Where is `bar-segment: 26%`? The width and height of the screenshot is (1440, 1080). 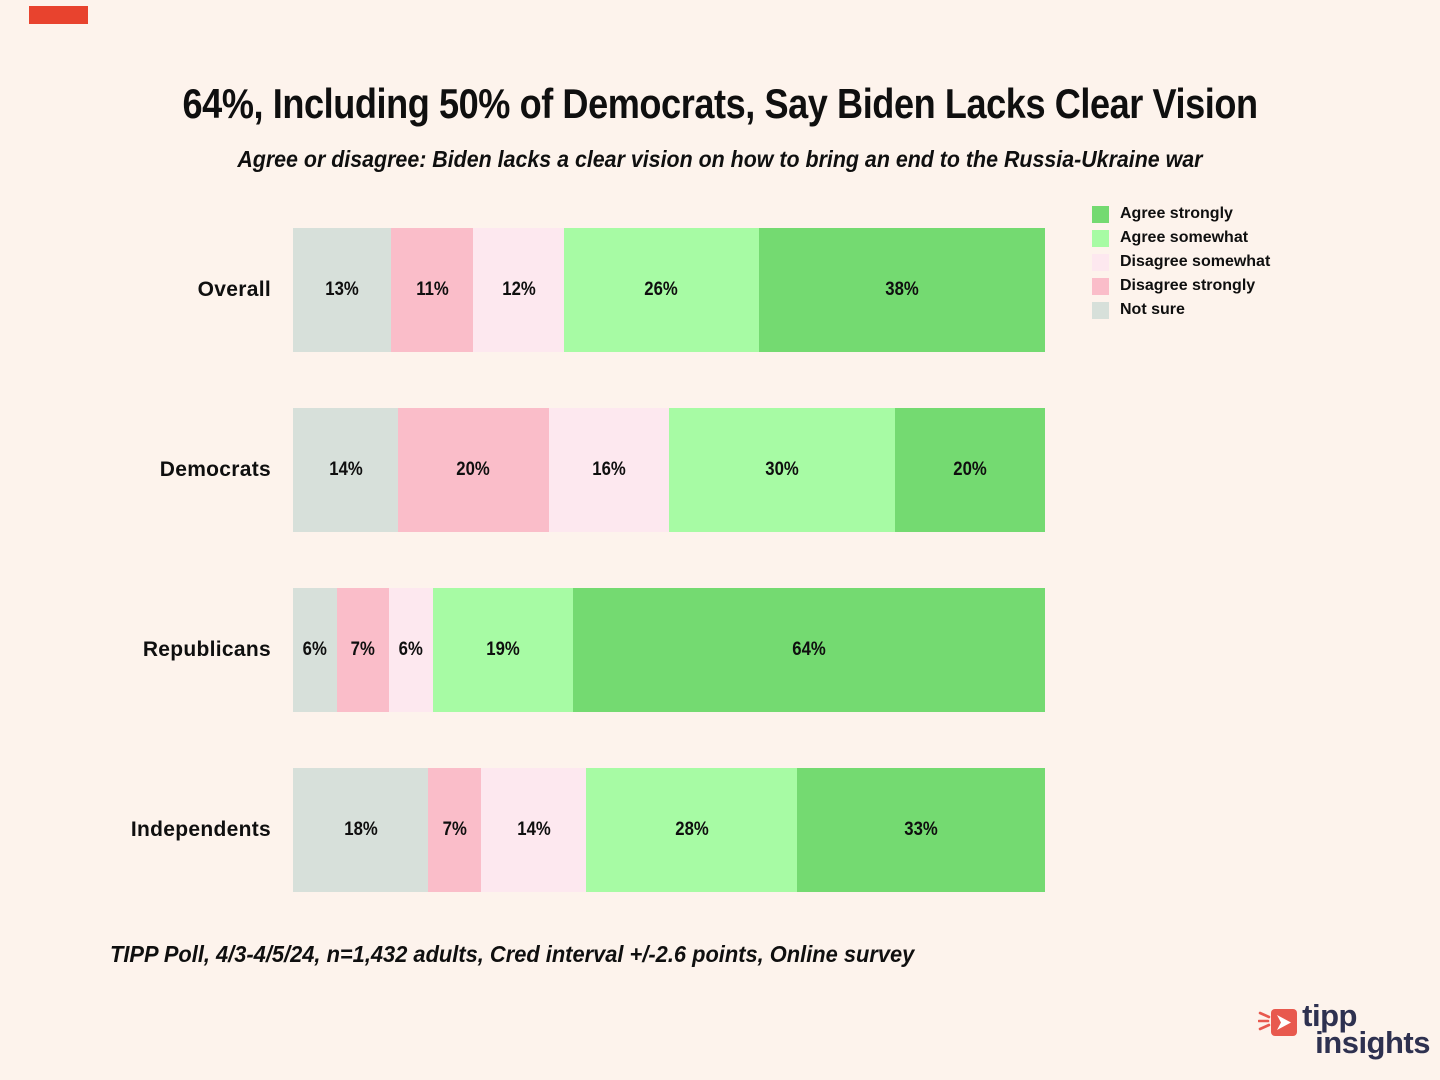
bar-segment: 26% is located at coordinates (661, 290).